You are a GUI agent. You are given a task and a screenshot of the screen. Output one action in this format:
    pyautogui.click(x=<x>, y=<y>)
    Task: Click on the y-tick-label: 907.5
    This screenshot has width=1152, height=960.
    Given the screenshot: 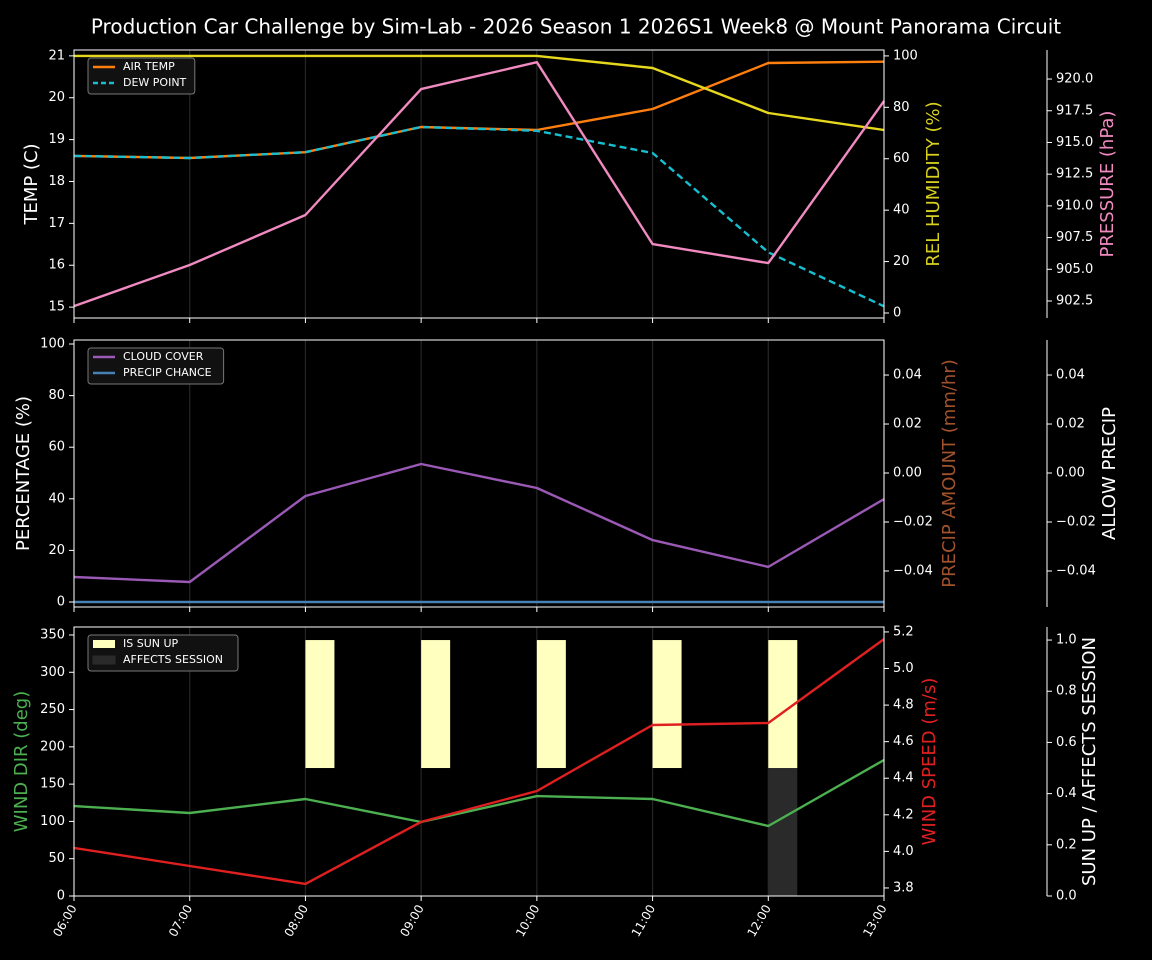 What is the action you would take?
    pyautogui.click(x=1074, y=237)
    